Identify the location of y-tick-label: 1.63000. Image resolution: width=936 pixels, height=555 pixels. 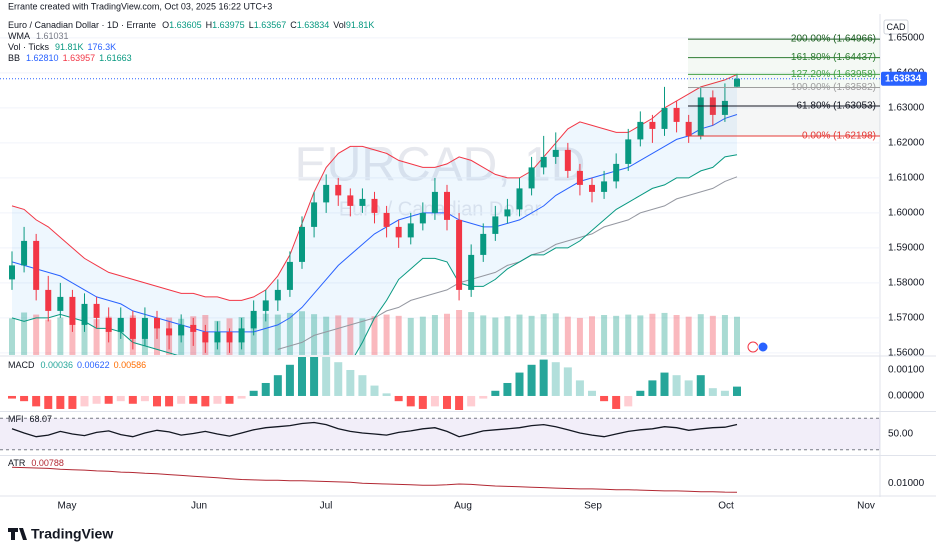
(906, 108).